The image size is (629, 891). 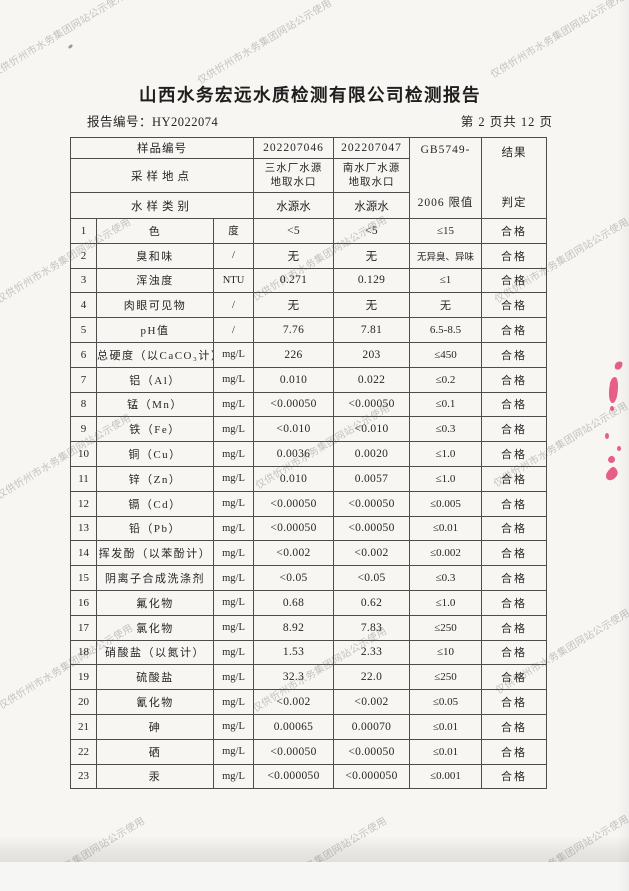 What do you see at coordinates (293, 578) in the screenshot?
I see `sample1-value: <0.05` at bounding box center [293, 578].